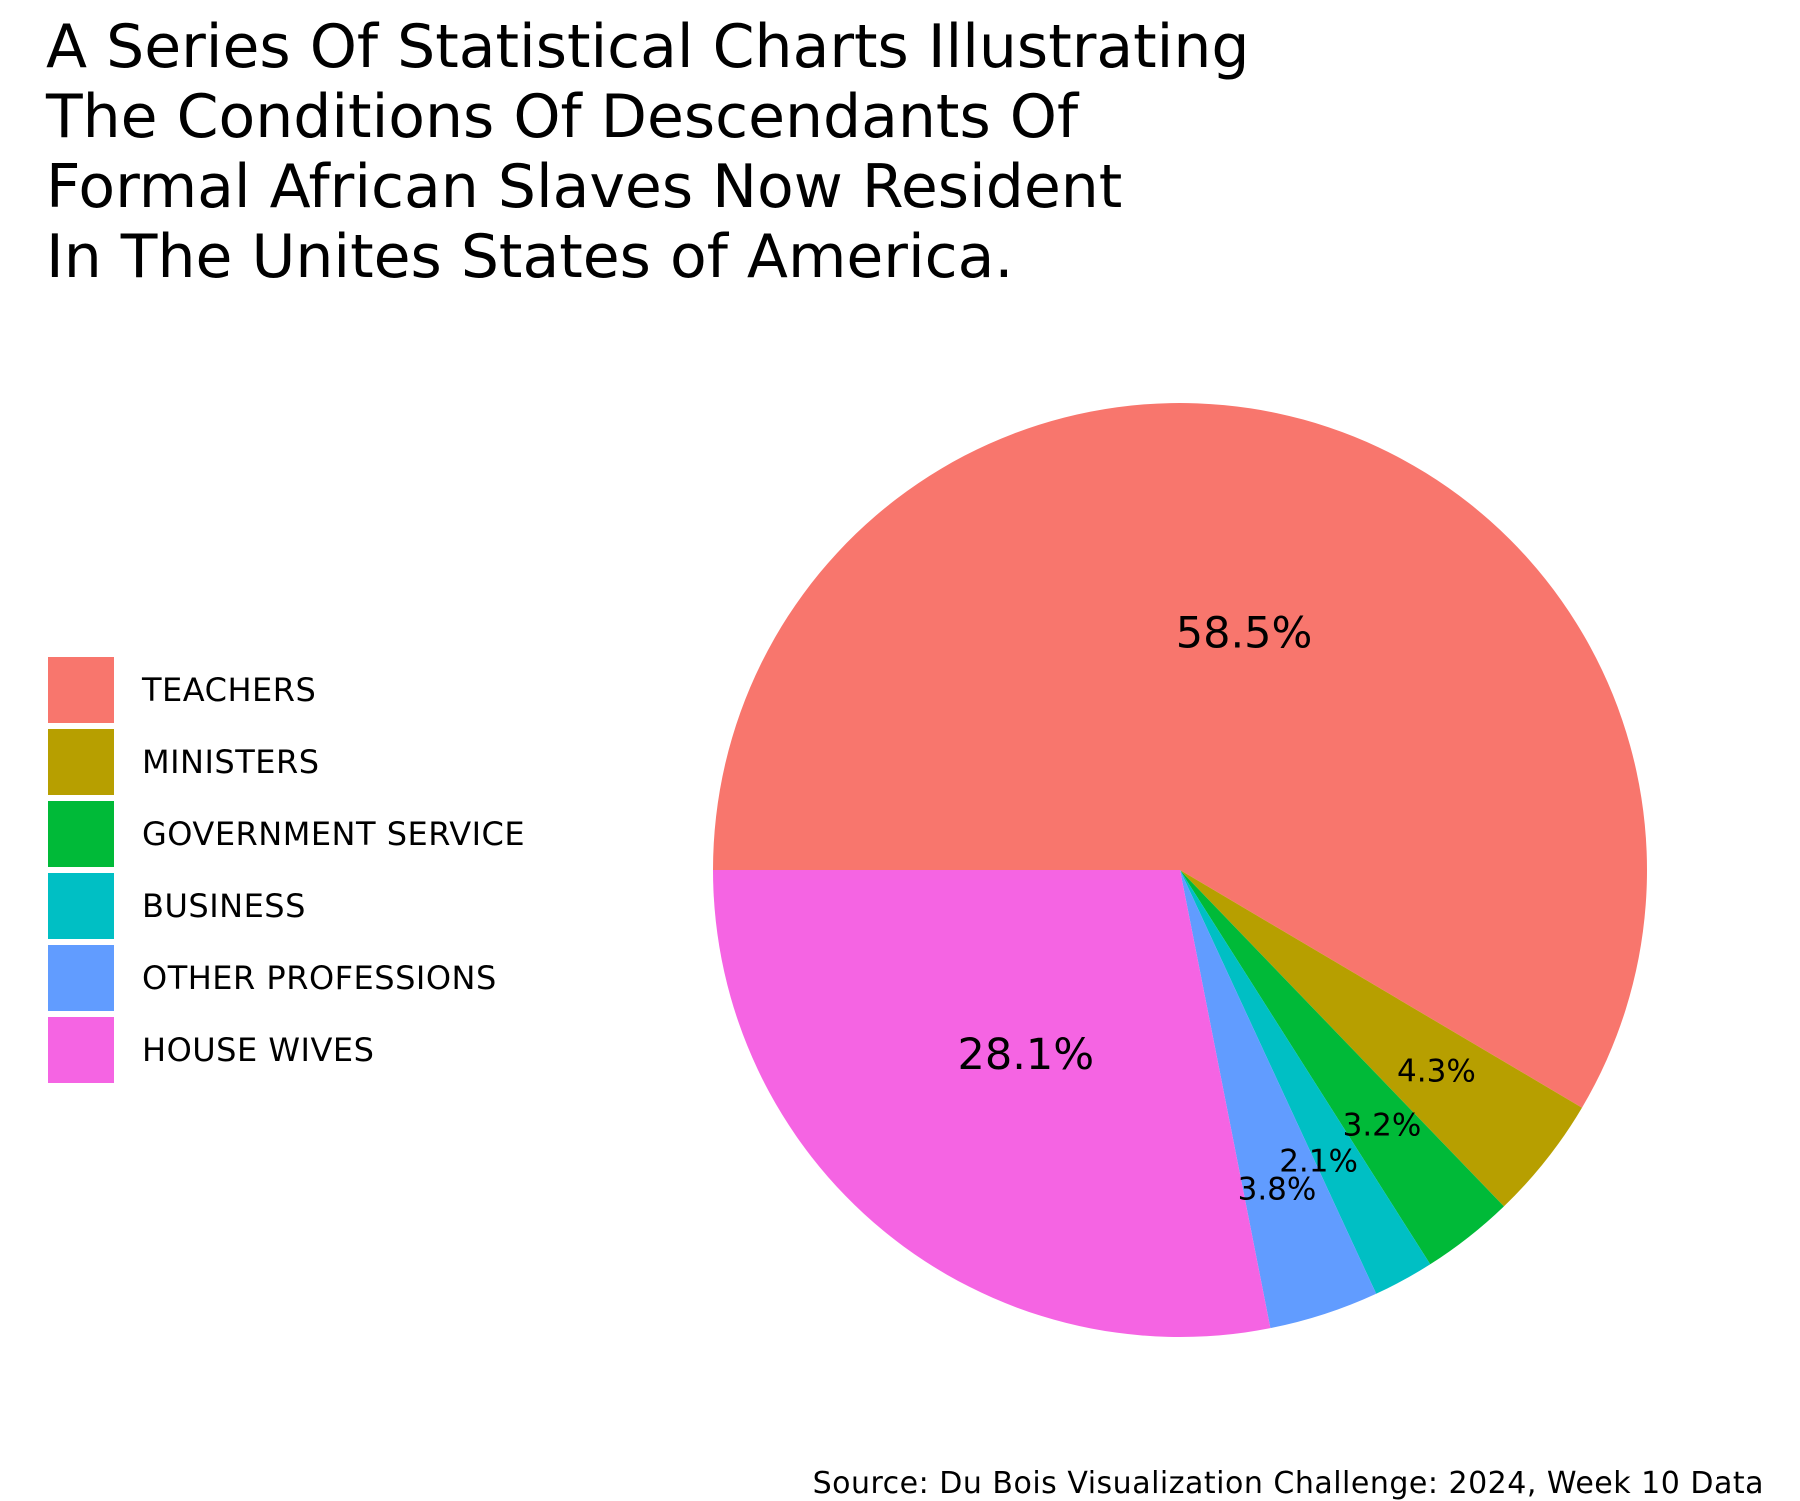 The image size is (1800, 1501). What do you see at coordinates (81, 1050) in the screenshot?
I see `legend-swatch-house-wives` at bounding box center [81, 1050].